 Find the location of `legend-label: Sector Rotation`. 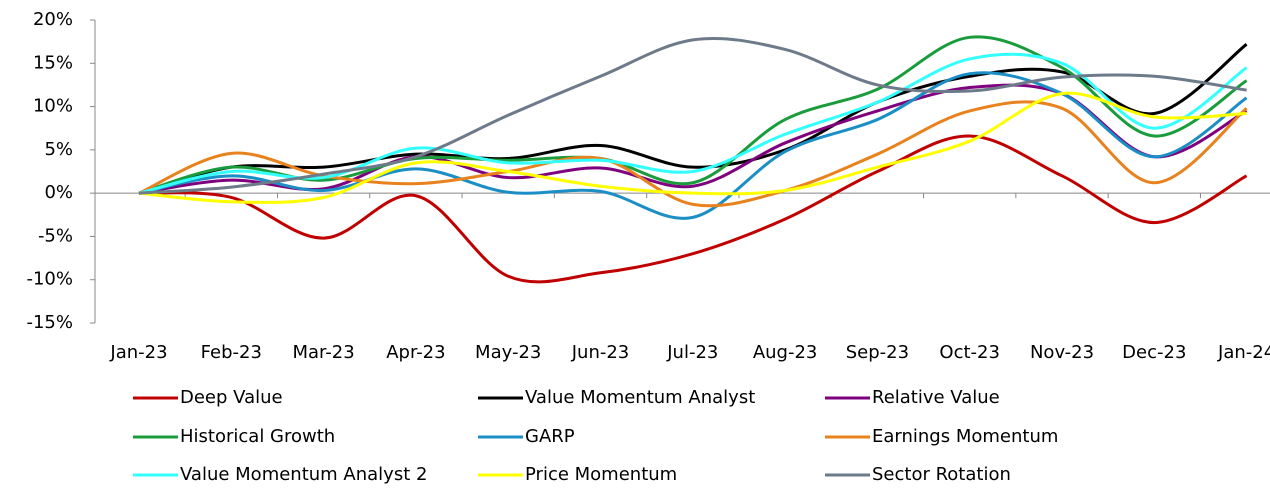

legend-label: Sector Rotation is located at coordinates (941, 474).